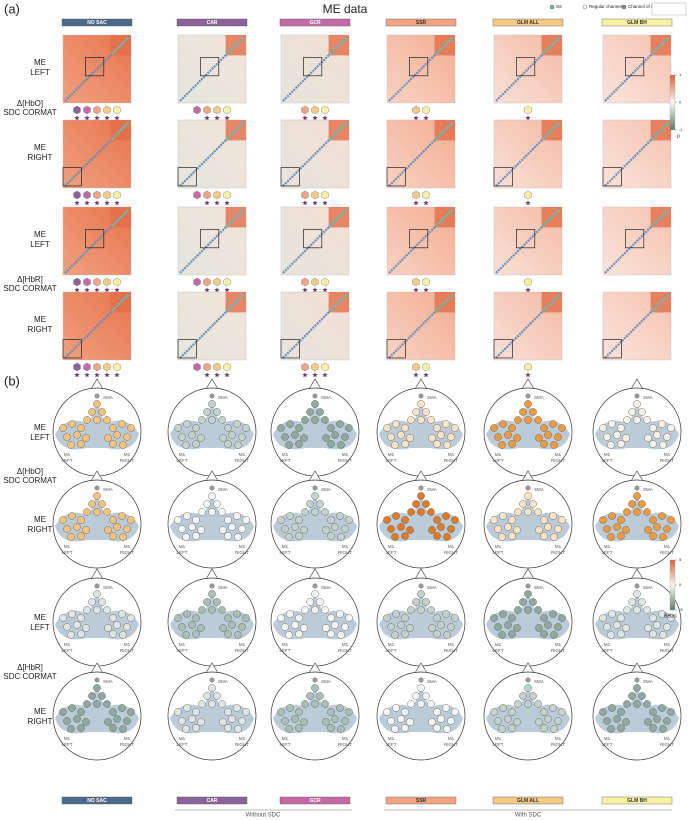  Describe the element at coordinates (421, 680) in the screenshot. I see `ss-channel` at that location.